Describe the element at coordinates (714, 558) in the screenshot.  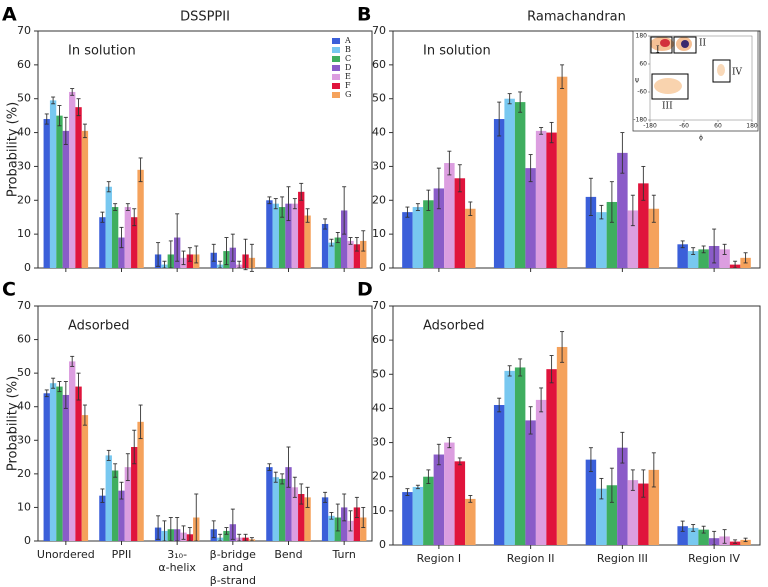
I see `x-tick-label: Region IV` at that location.